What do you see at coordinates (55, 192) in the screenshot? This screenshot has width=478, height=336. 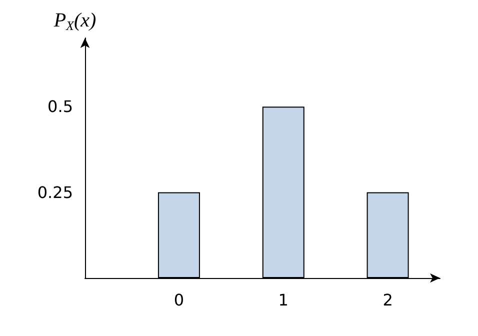 I see `y-tick-label: 0.25` at bounding box center [55, 192].